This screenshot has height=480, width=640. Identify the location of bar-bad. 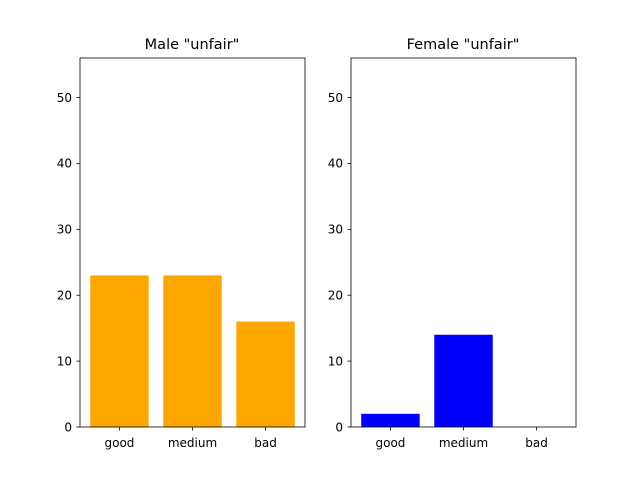
(265, 374).